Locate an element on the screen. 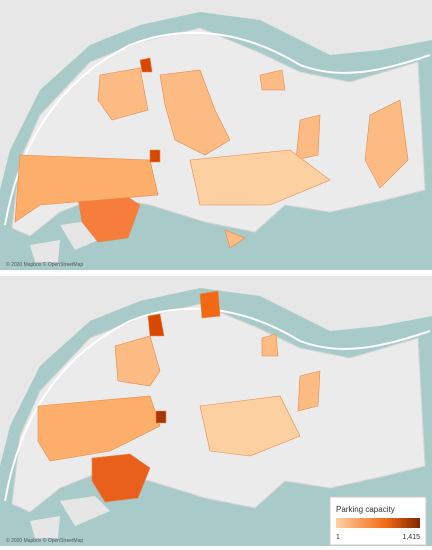  legend-min: 1 is located at coordinates (338, 537).